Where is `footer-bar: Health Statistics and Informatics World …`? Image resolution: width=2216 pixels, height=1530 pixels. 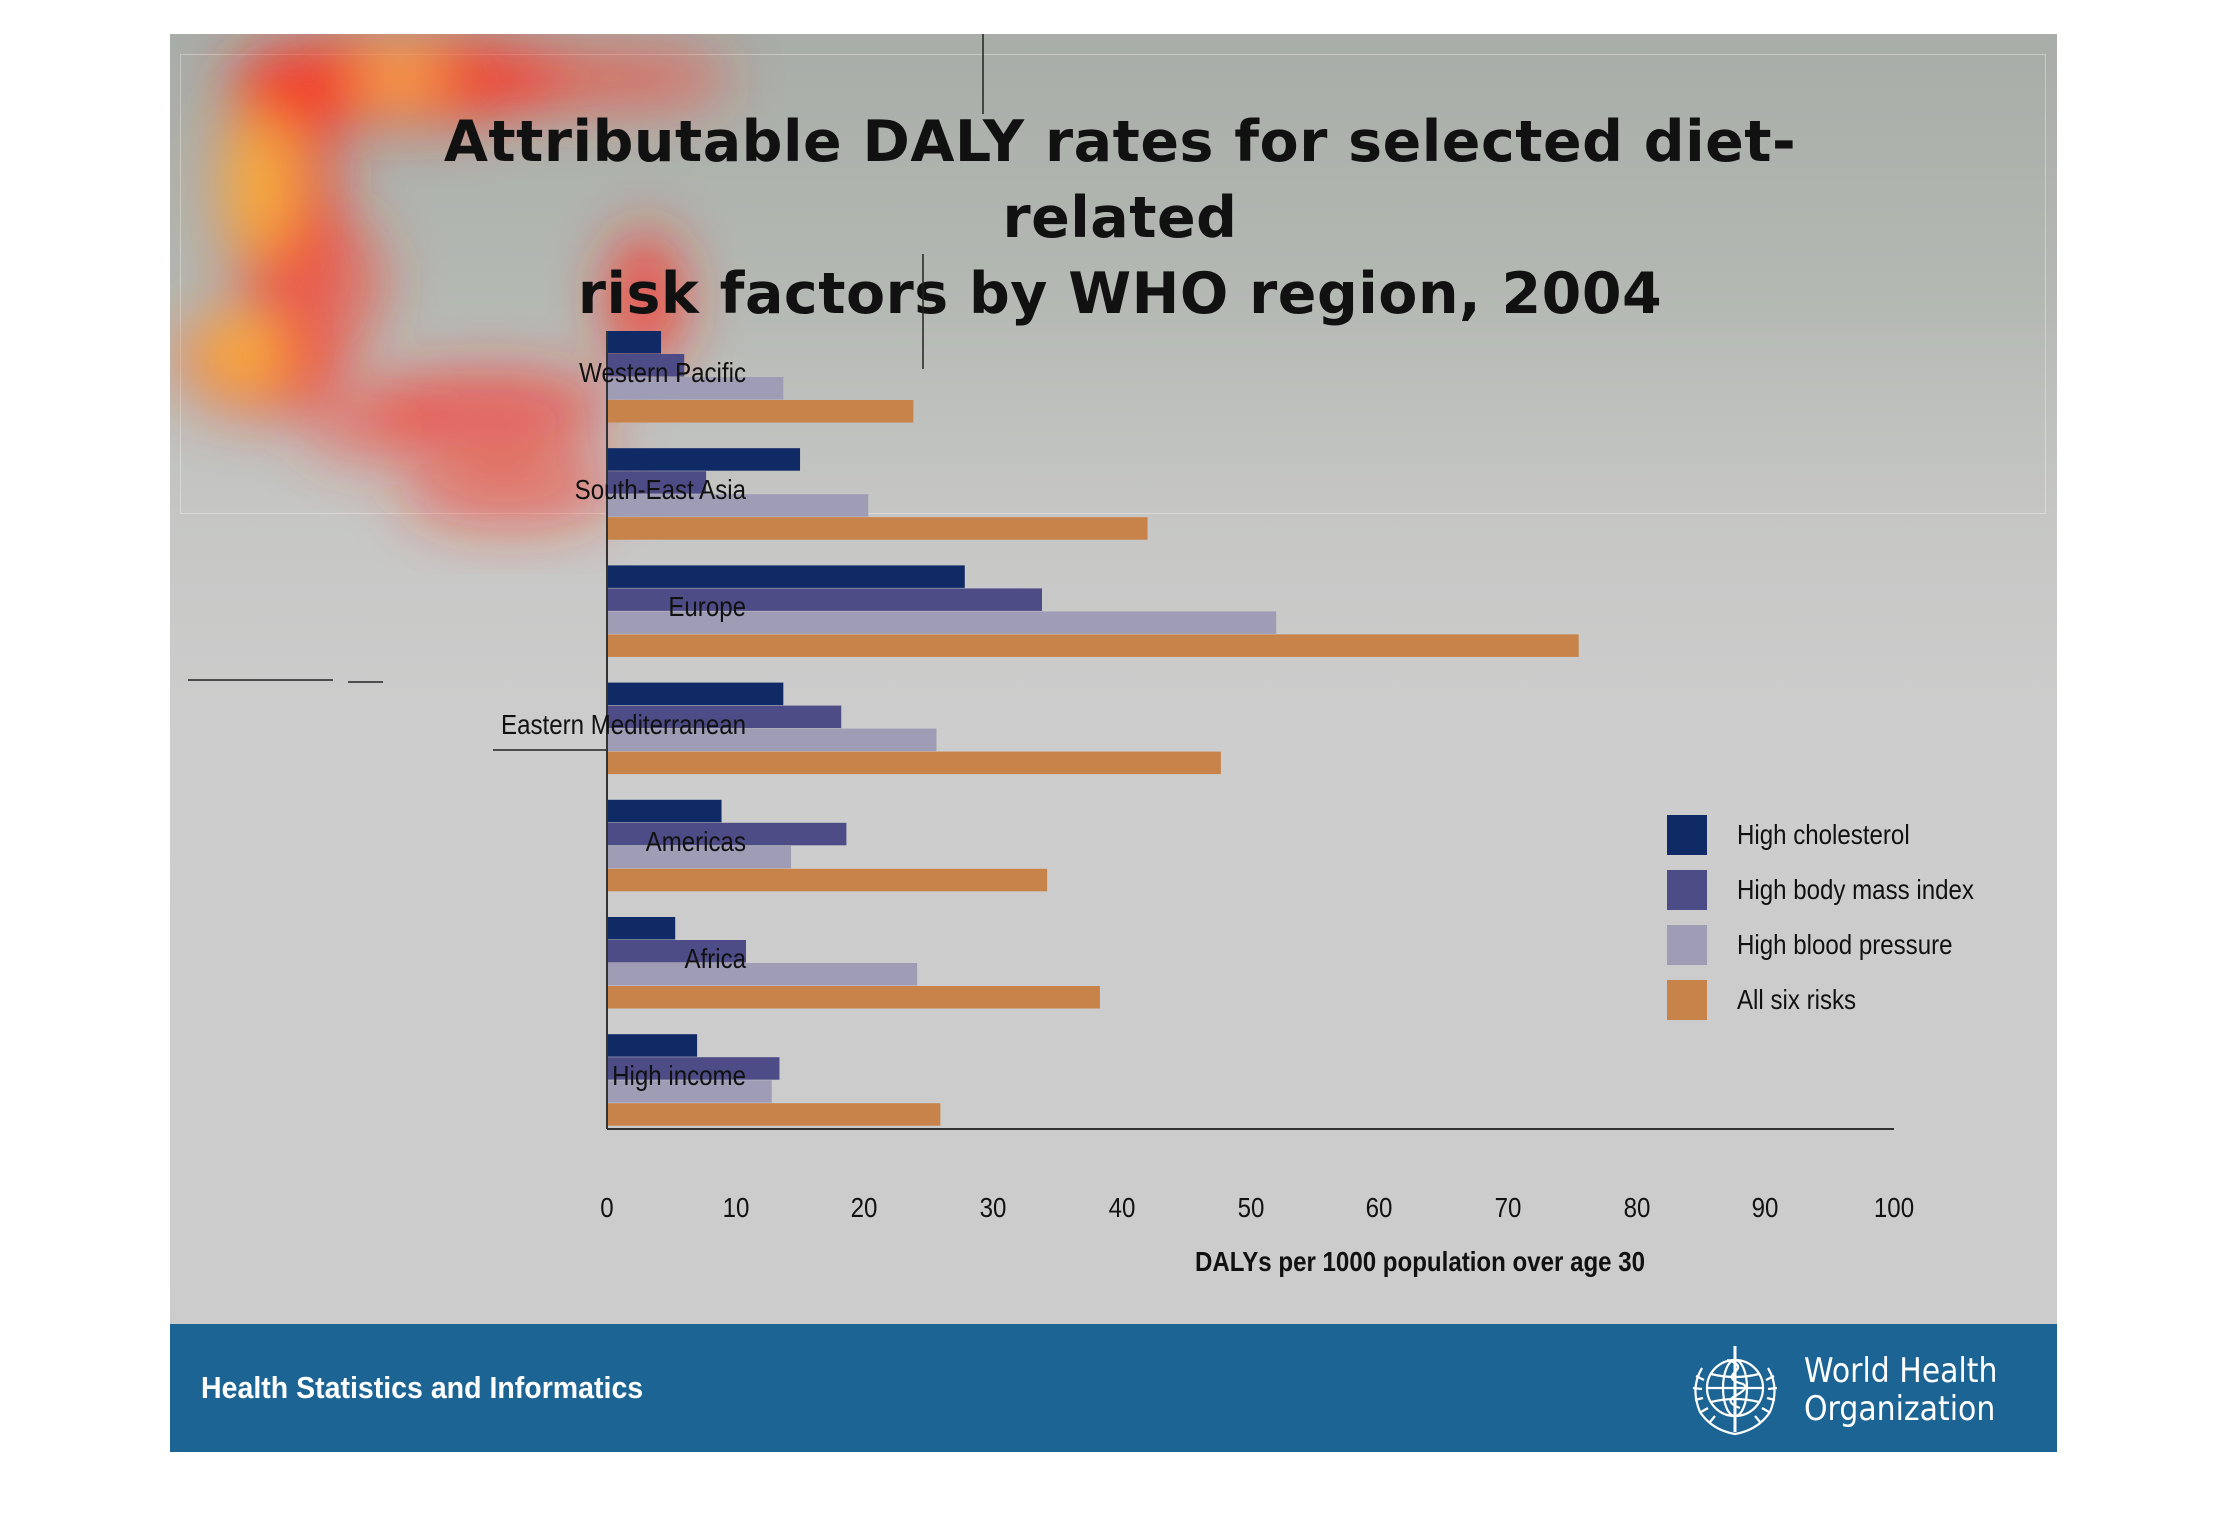 footer-bar: Health Statistics and Informatics World … is located at coordinates (1113, 1388).